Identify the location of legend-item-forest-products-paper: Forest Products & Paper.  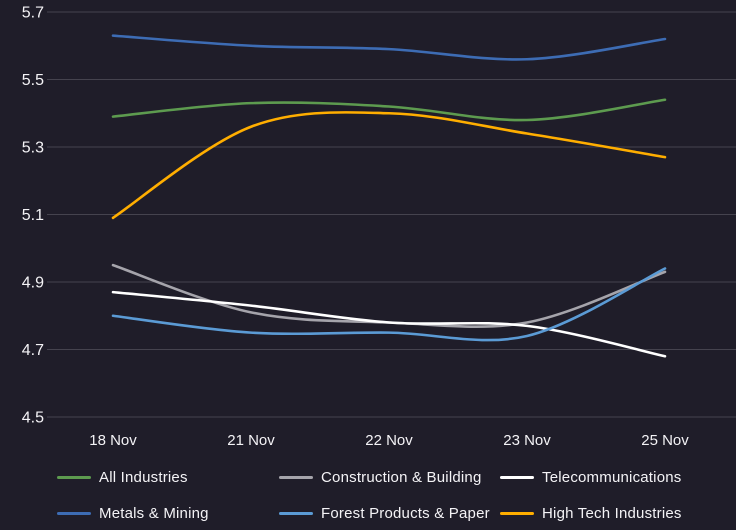
(384, 513).